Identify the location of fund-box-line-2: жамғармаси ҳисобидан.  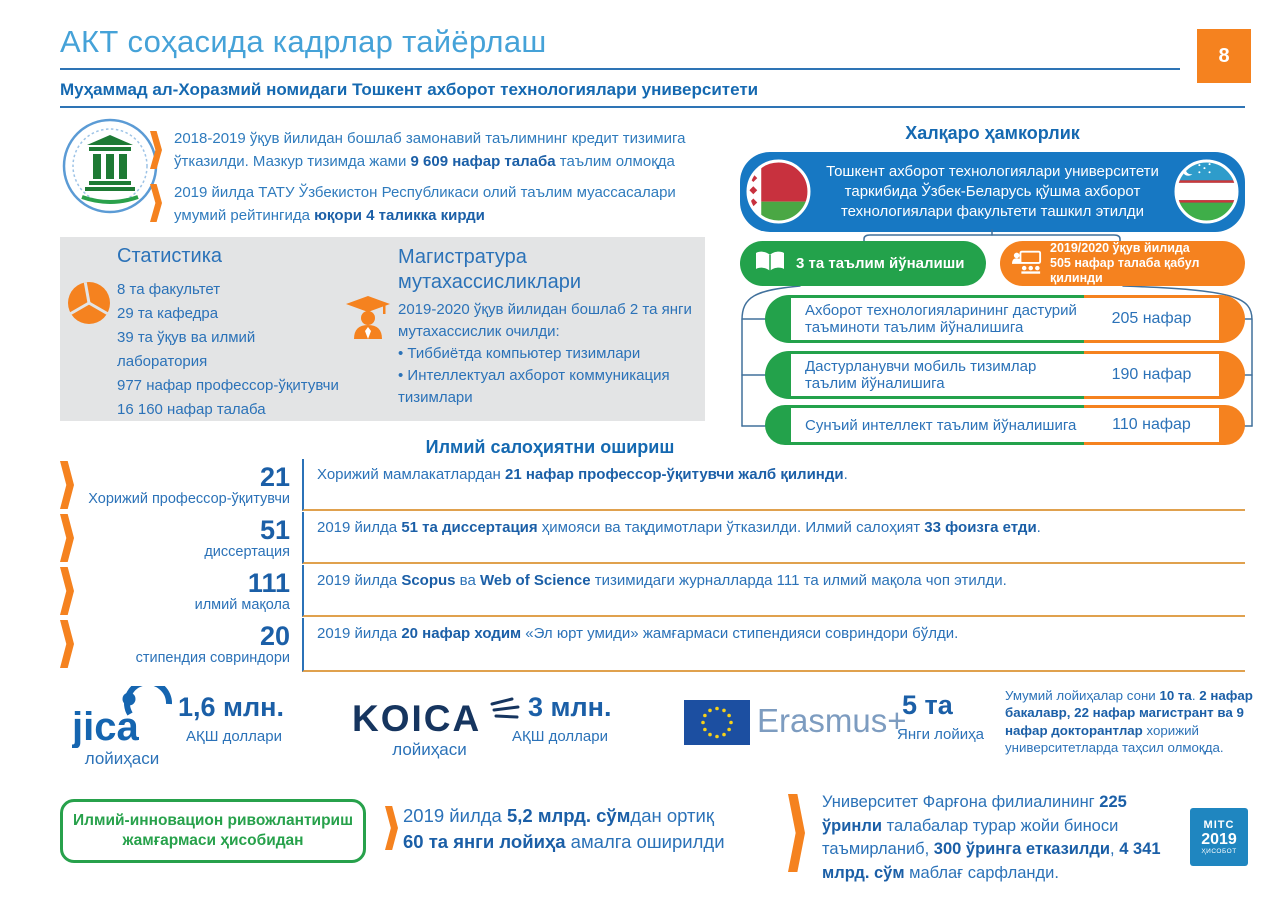
(213, 840).